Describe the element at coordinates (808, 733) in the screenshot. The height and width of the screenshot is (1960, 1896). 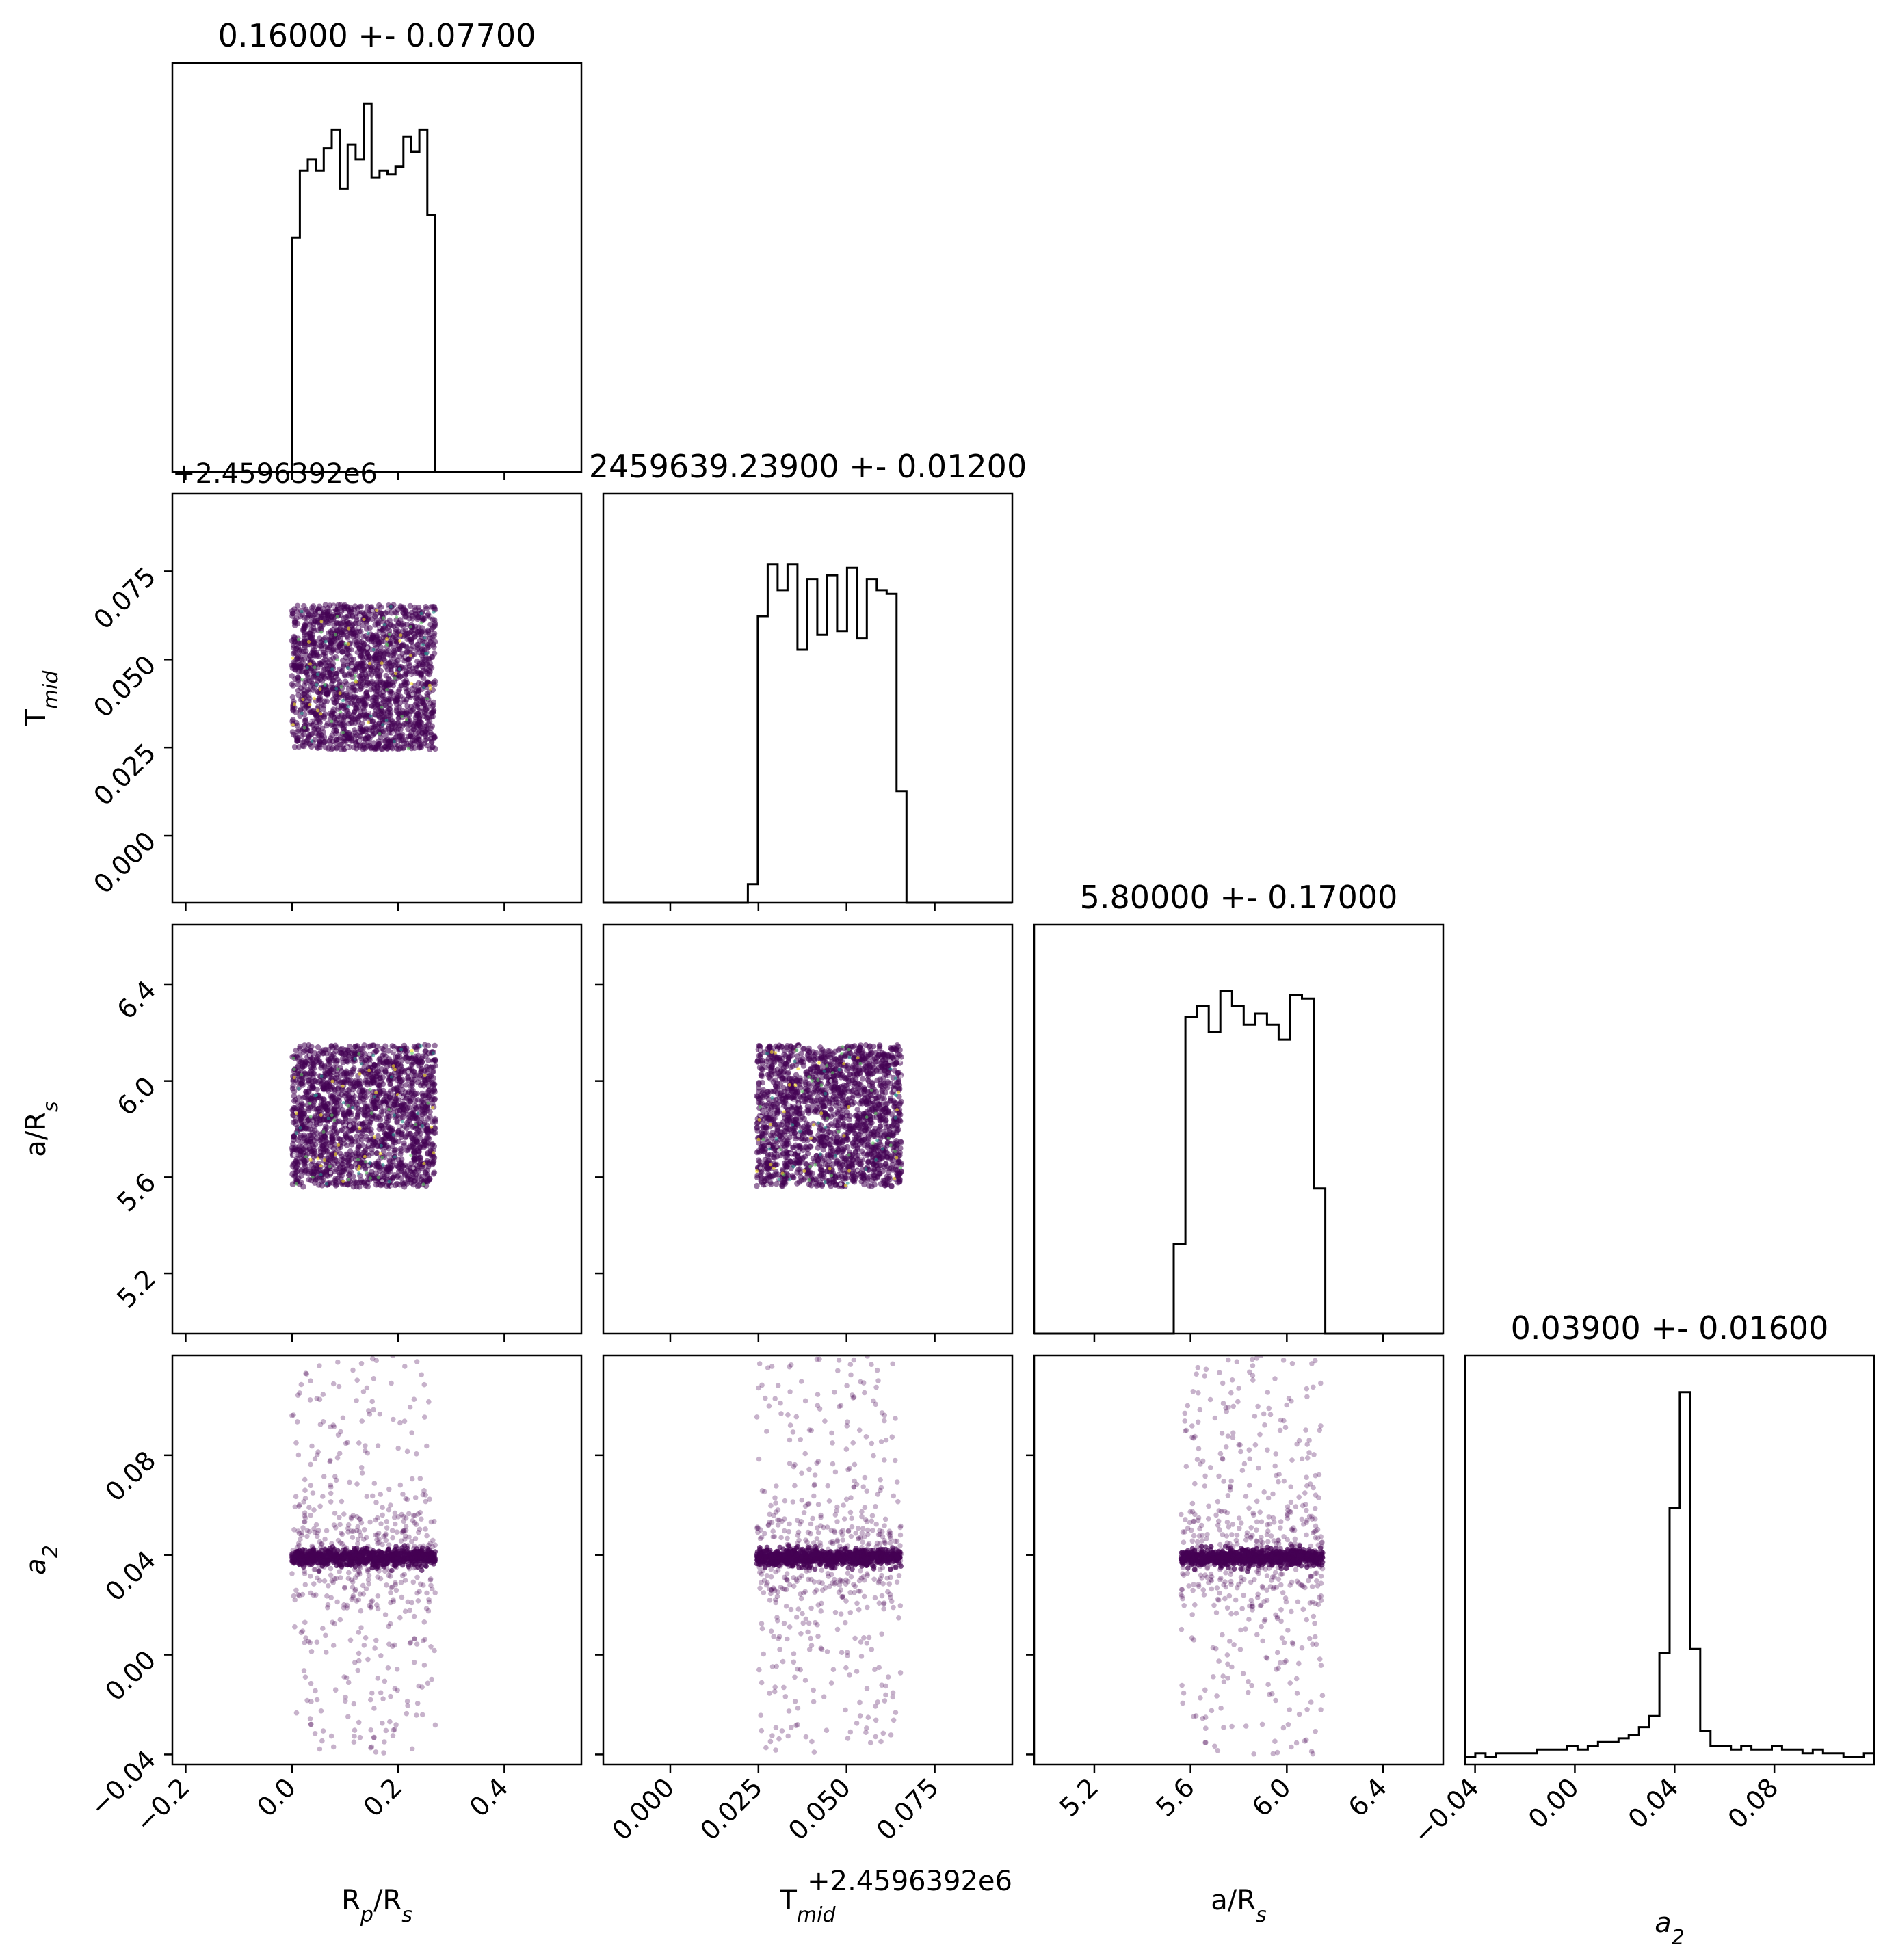
I see `hist-line-tmid` at that location.